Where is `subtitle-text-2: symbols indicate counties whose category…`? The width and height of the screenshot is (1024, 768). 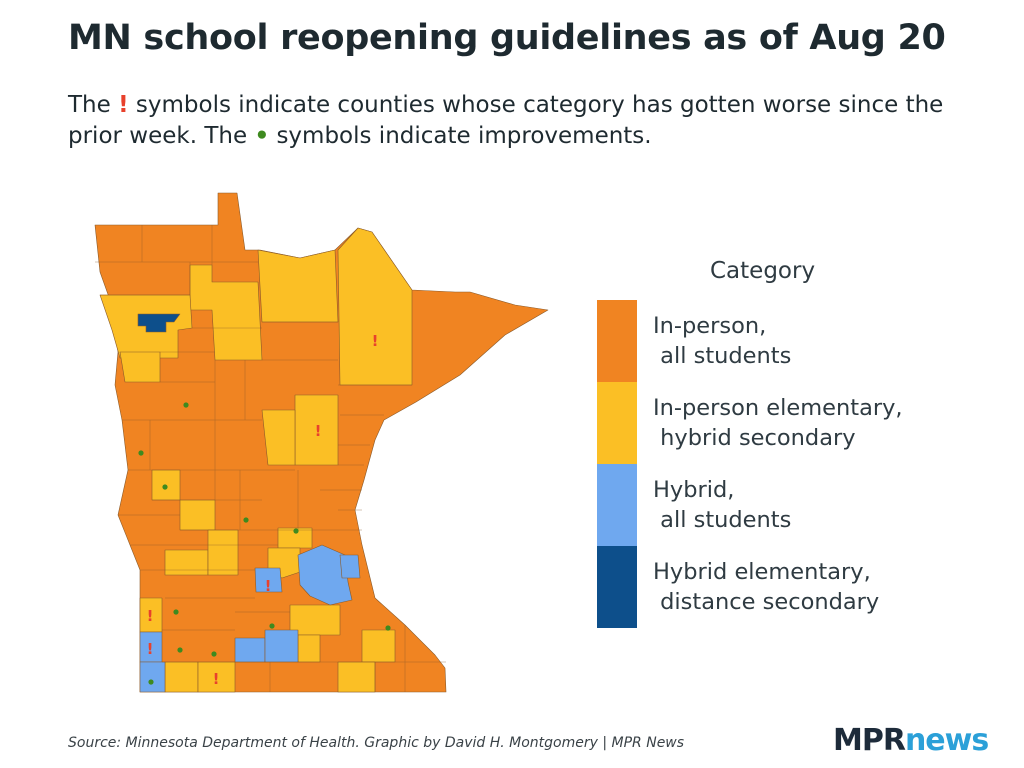
subtitle-text-2: symbols indicate counties whose category… is located at coordinates (506, 120).